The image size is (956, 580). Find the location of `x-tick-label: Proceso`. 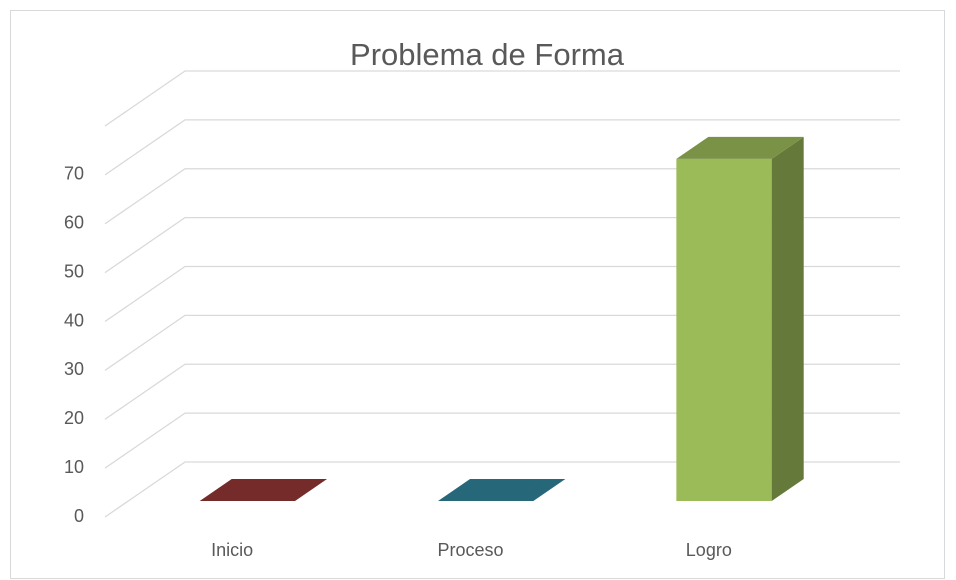

x-tick-label: Proceso is located at coordinates (470, 550).